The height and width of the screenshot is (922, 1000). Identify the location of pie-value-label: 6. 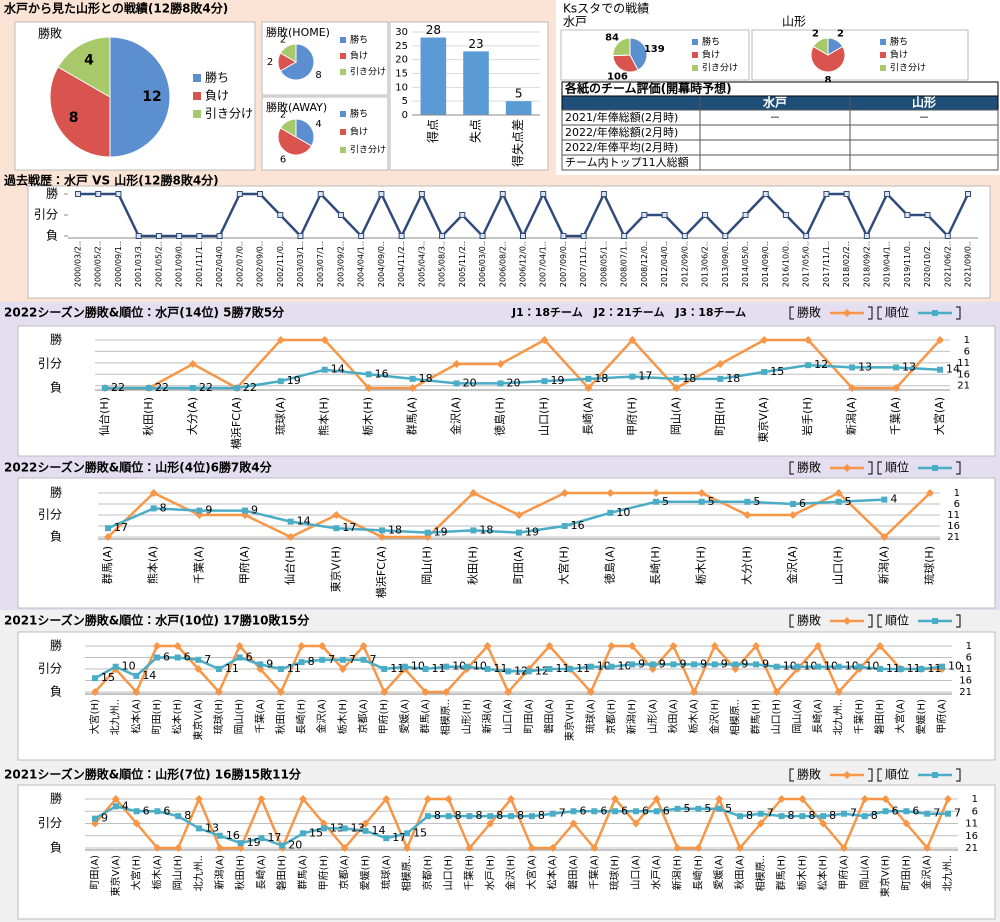
(283, 160).